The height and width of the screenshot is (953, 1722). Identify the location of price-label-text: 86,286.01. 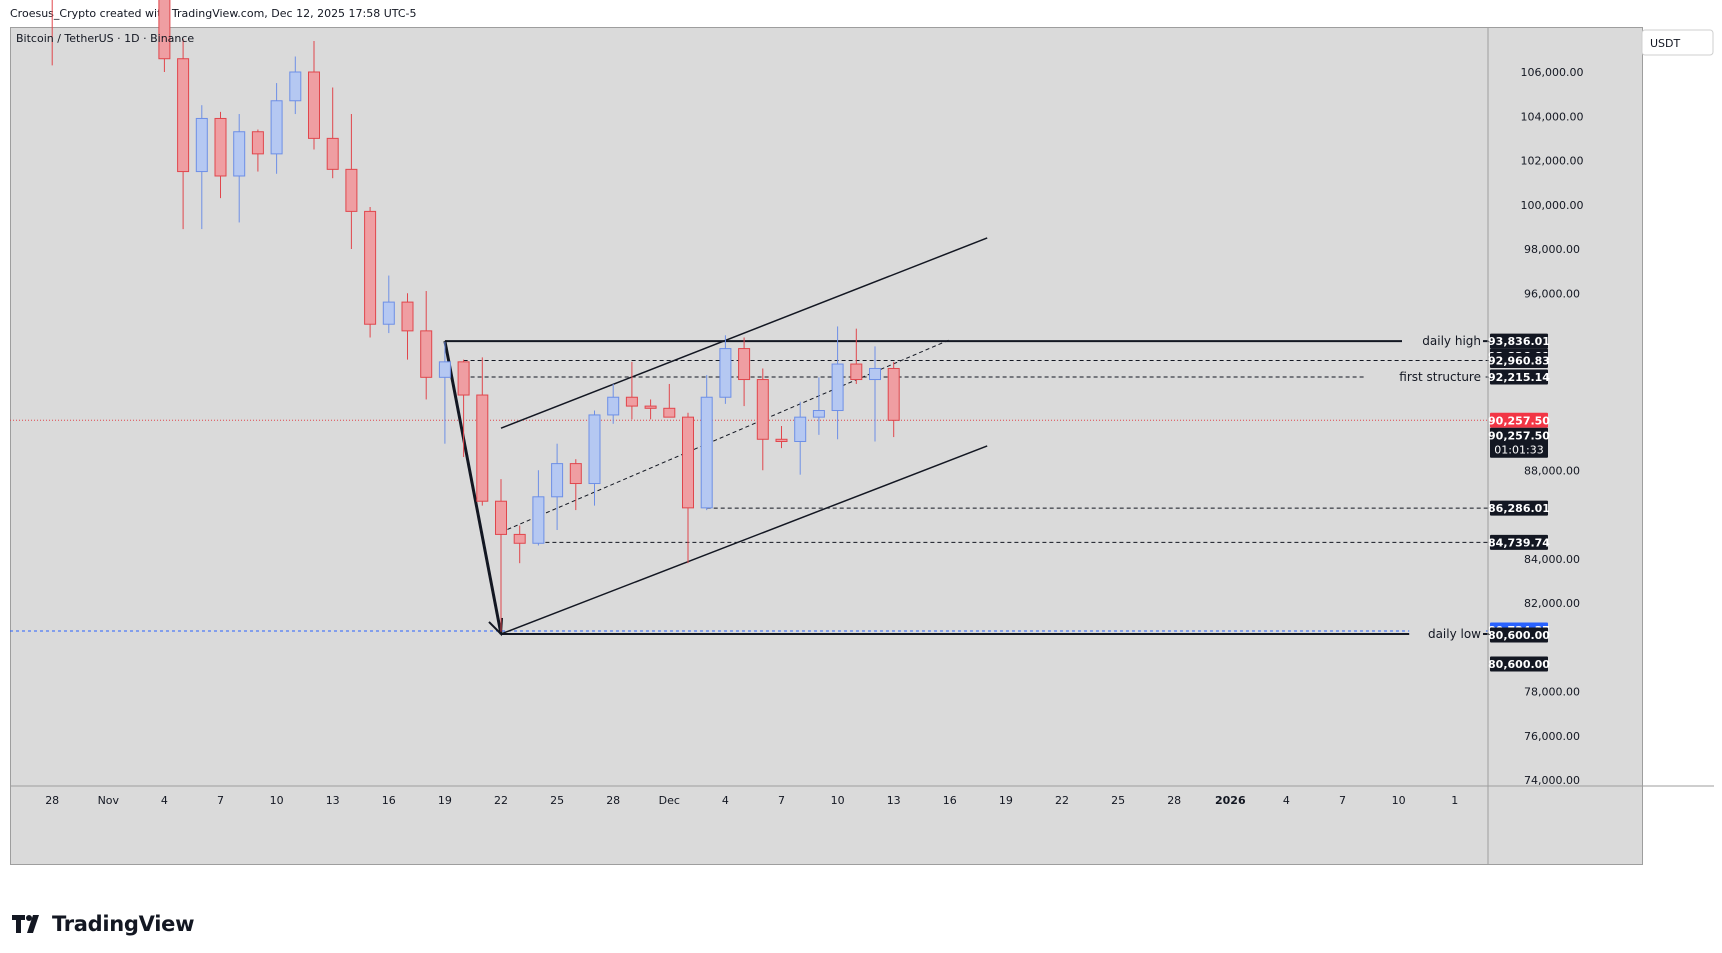
(1519, 508).